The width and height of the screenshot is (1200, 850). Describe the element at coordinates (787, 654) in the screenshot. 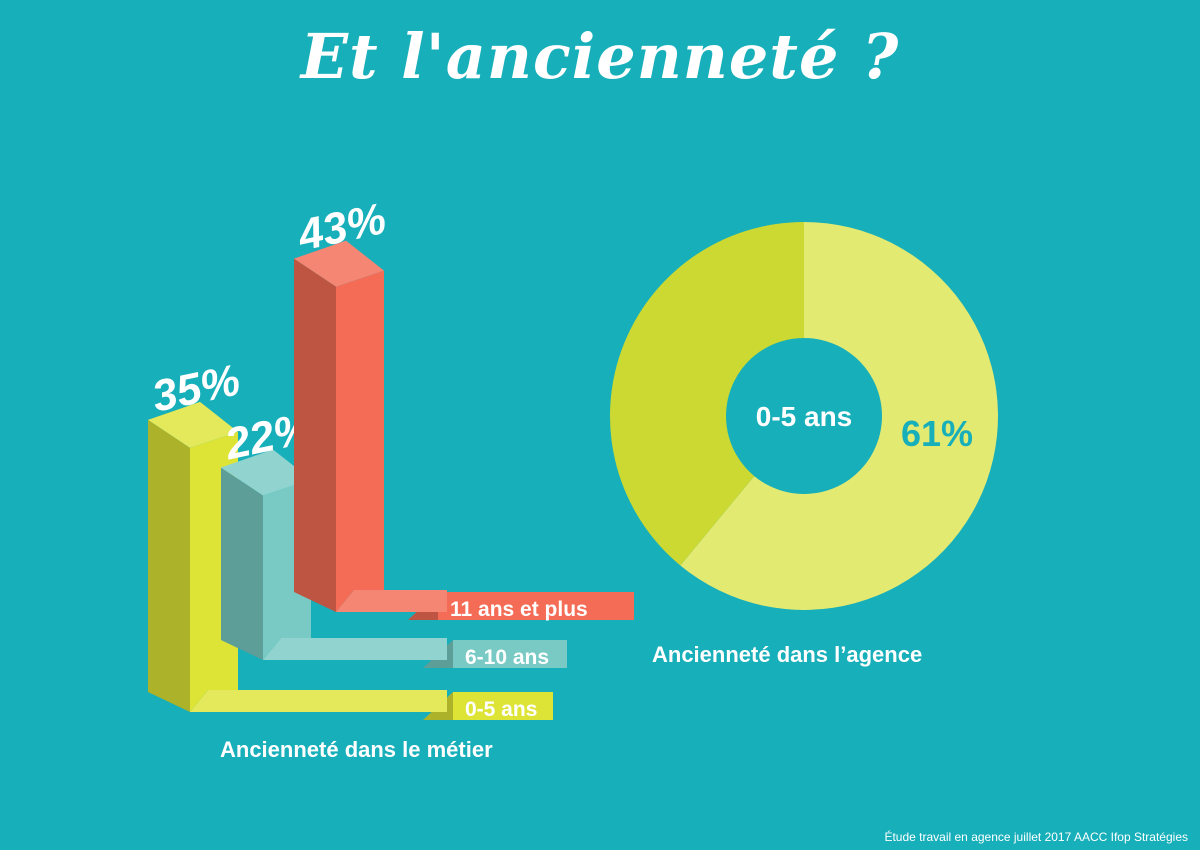

I see `donut-chart-caption: Ancienneté dans l’agence` at that location.